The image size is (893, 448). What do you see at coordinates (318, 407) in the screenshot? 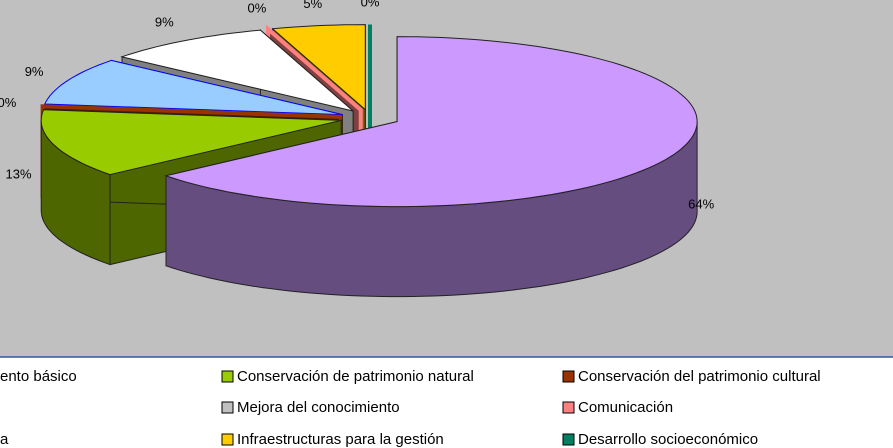
I see `legend-label: Mejora del conocimiento` at bounding box center [318, 407].